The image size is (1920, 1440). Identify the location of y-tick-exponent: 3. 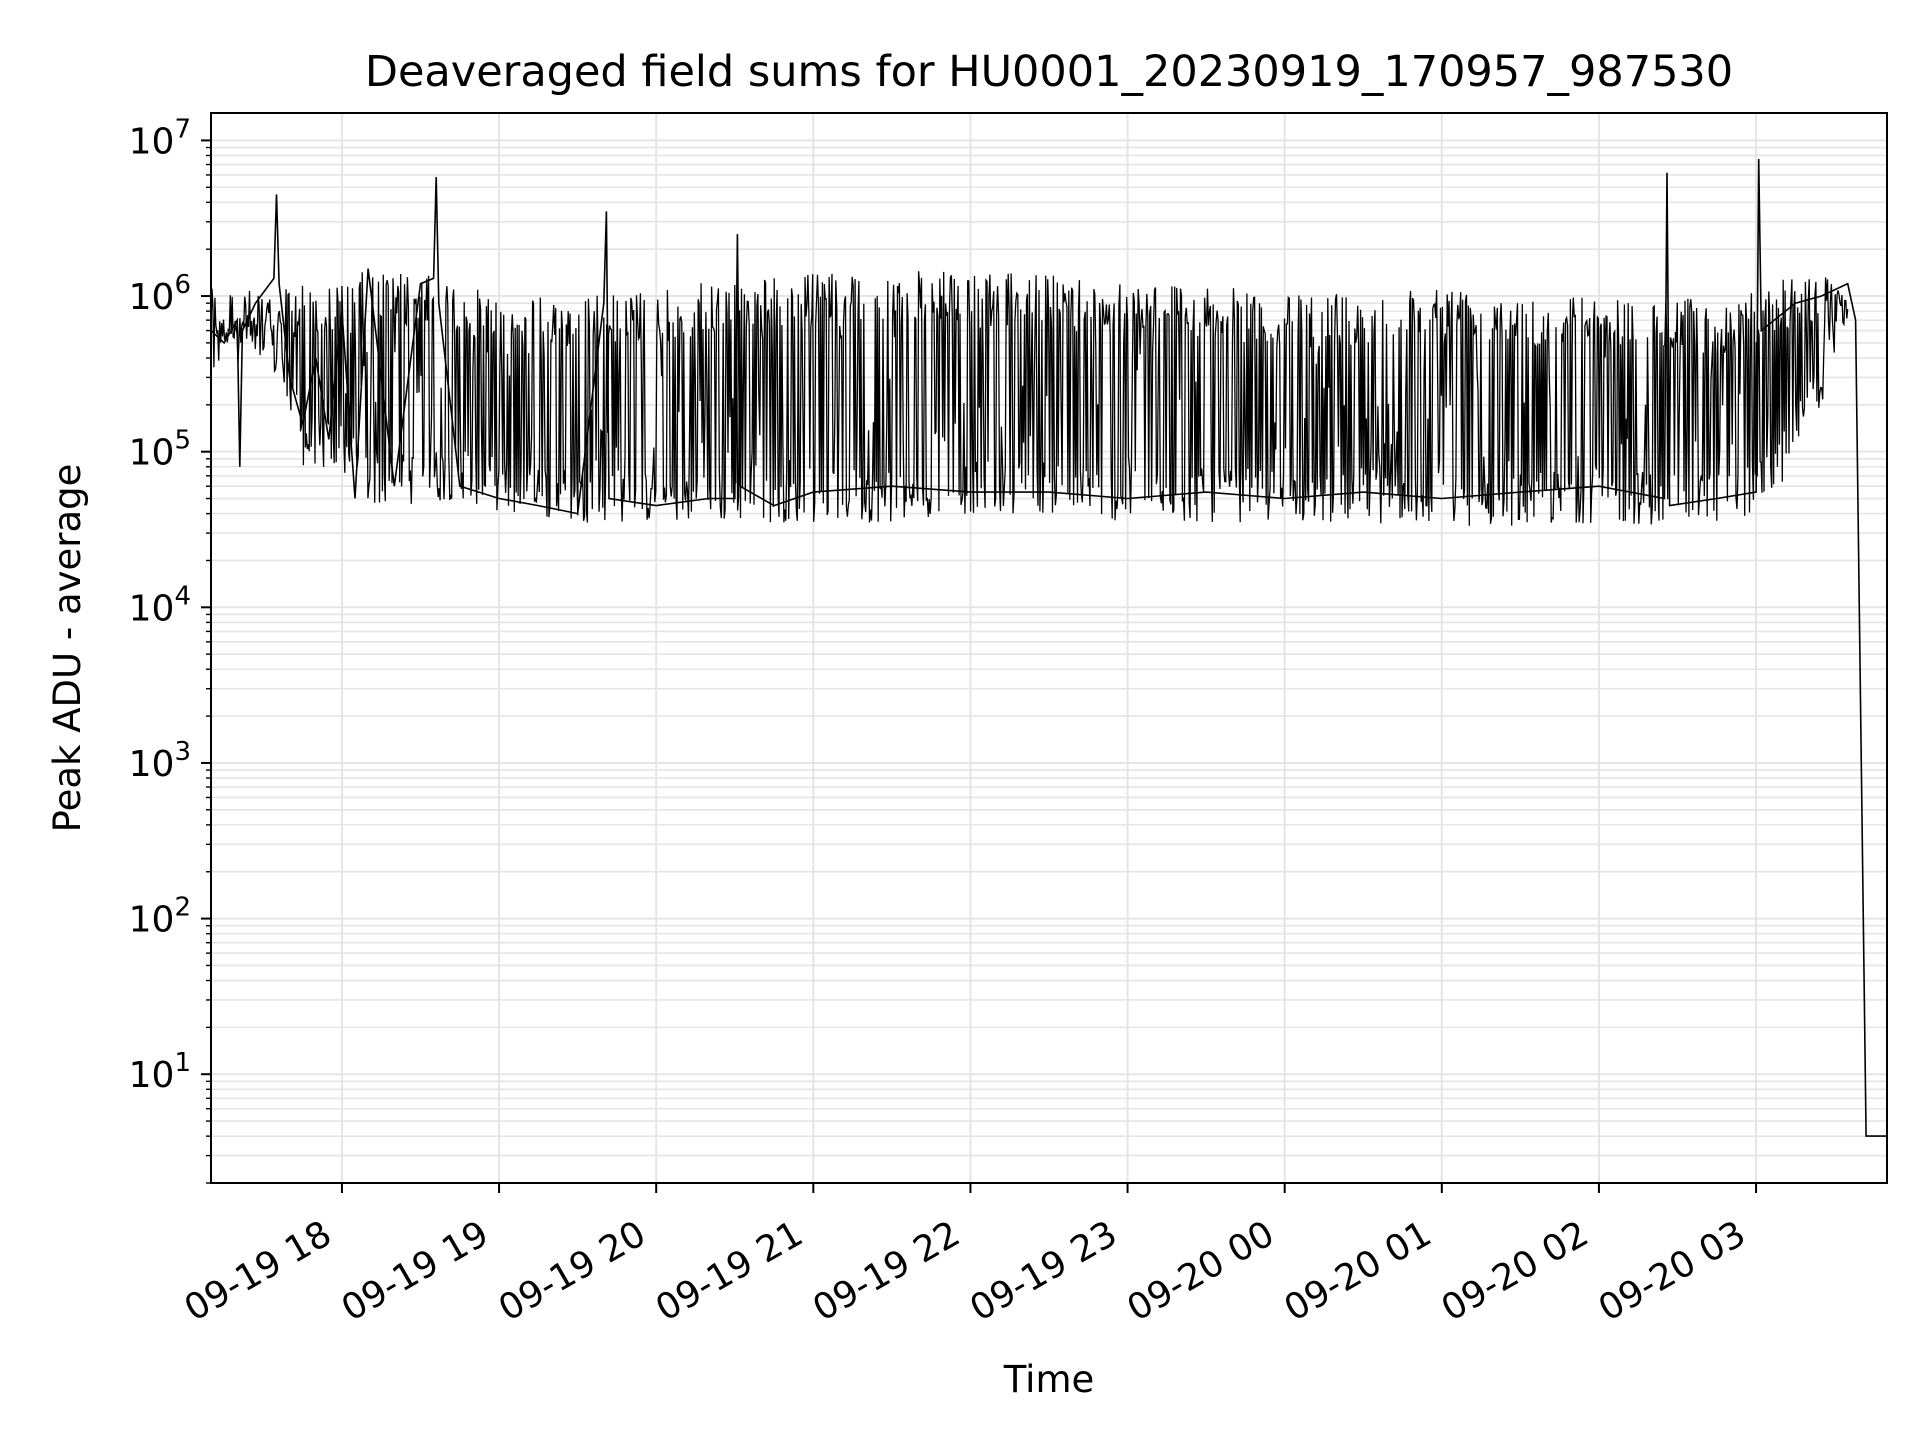
(182, 752).